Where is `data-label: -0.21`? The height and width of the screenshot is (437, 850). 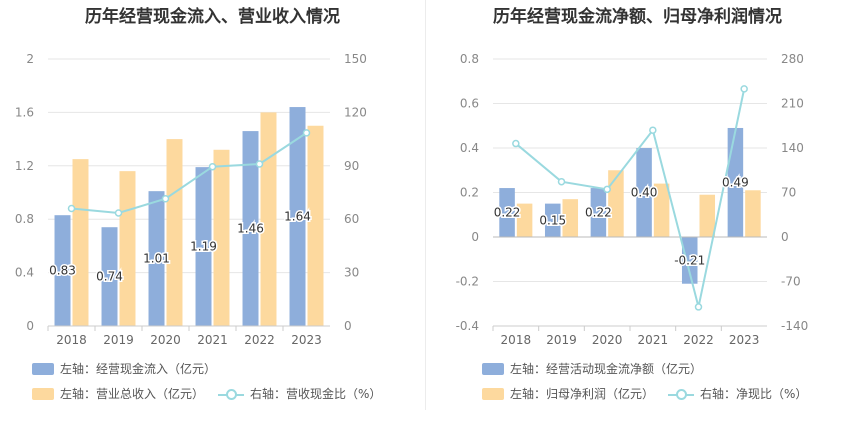 data-label: -0.21 is located at coordinates (689, 260).